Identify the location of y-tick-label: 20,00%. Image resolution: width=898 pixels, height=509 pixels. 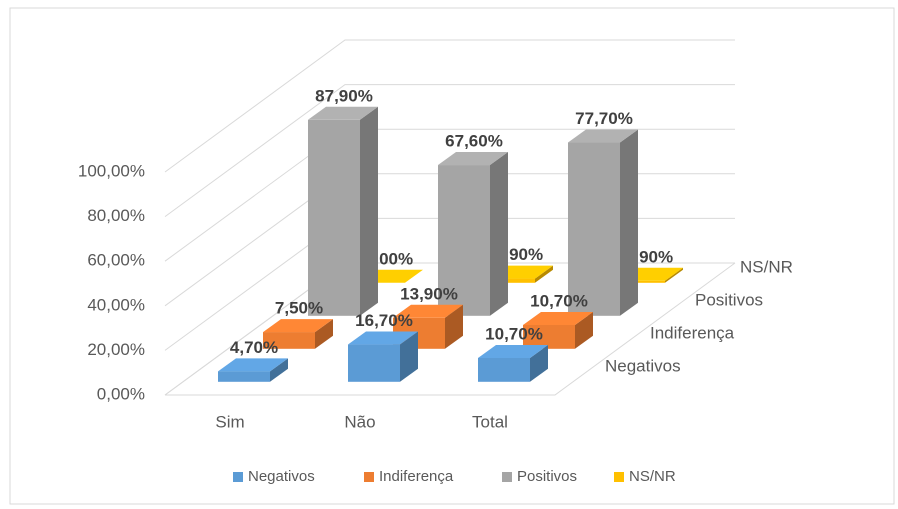
(116, 349).